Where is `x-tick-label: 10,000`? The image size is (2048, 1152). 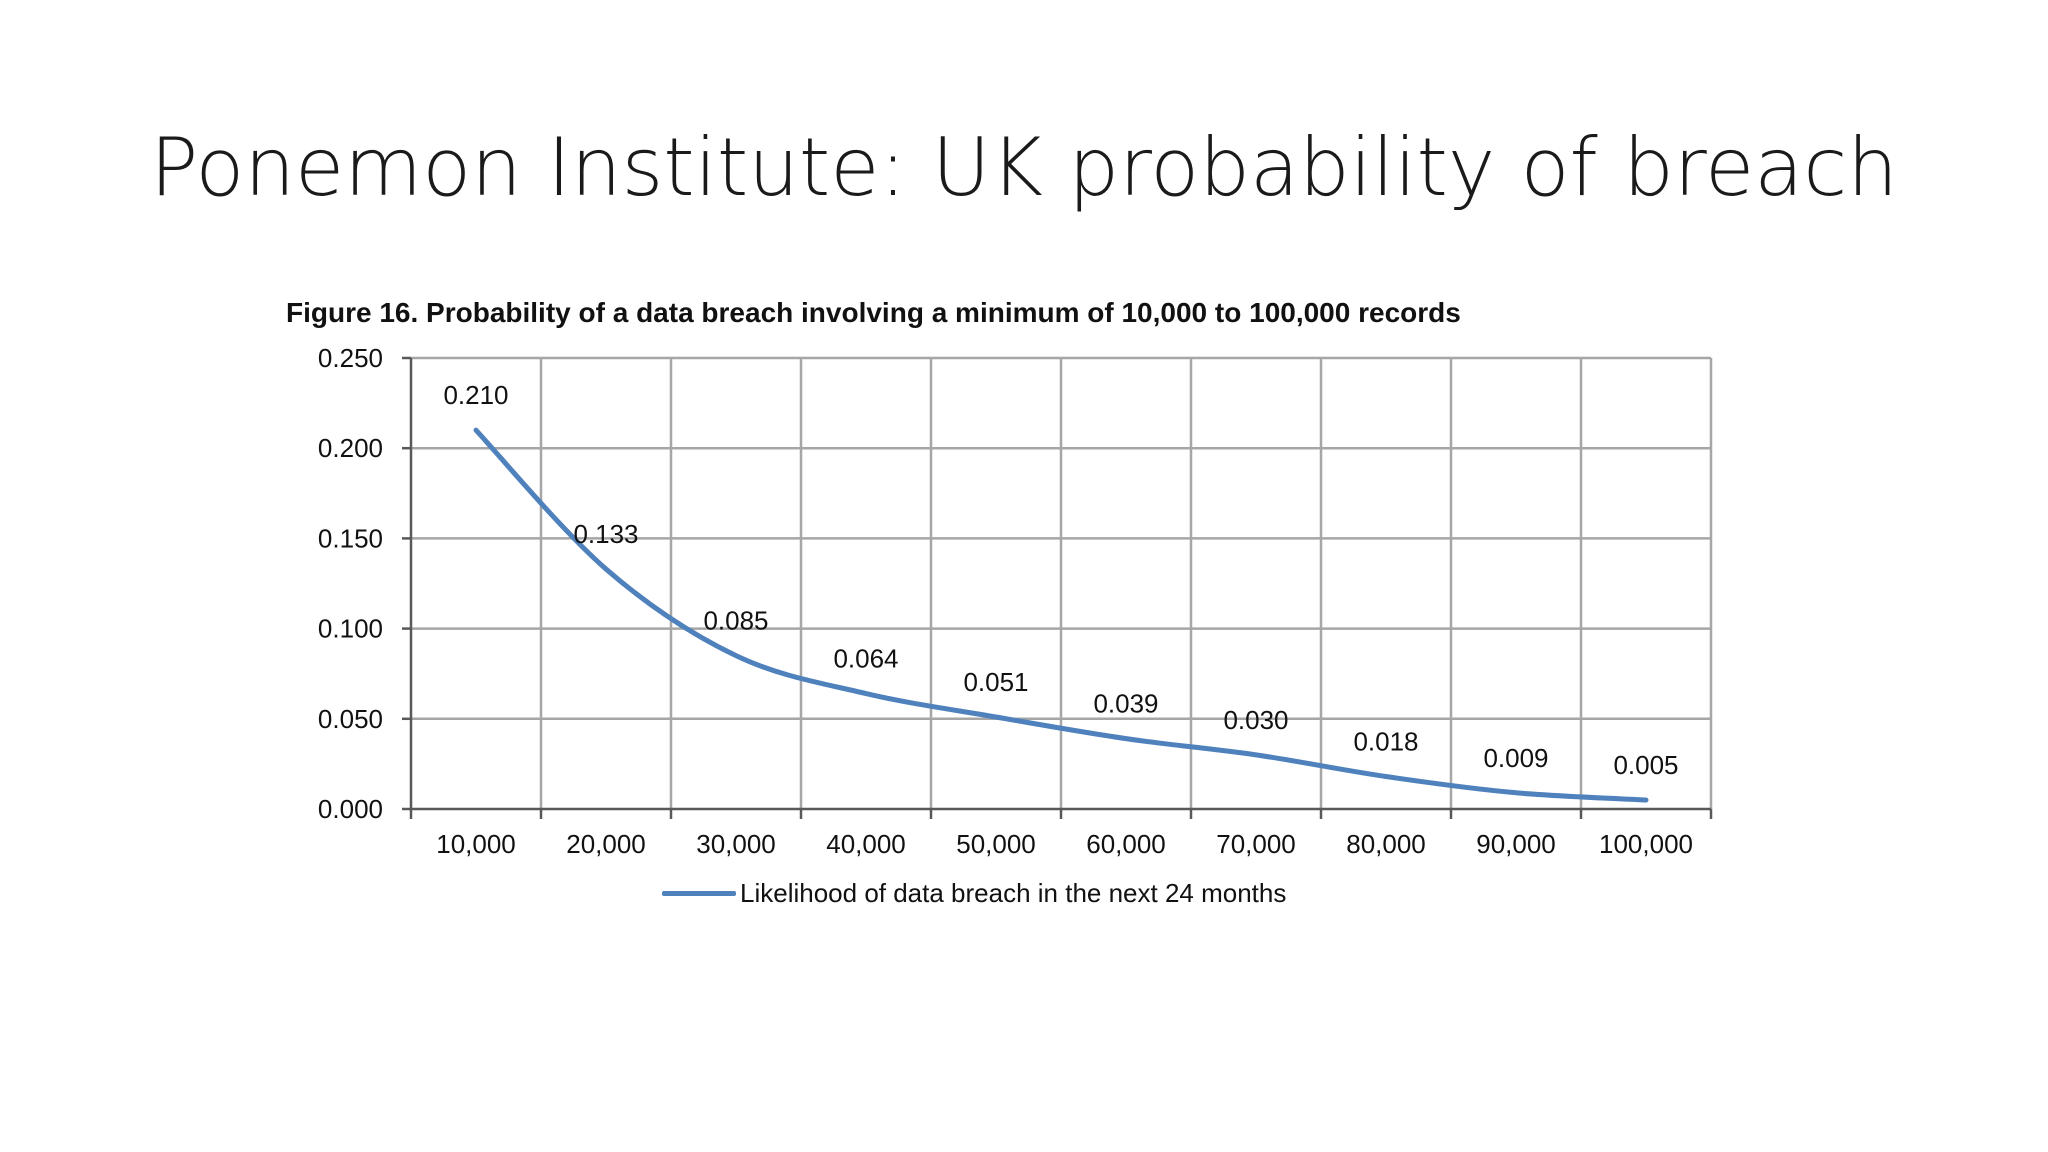
x-tick-label: 10,000 is located at coordinates (476, 844).